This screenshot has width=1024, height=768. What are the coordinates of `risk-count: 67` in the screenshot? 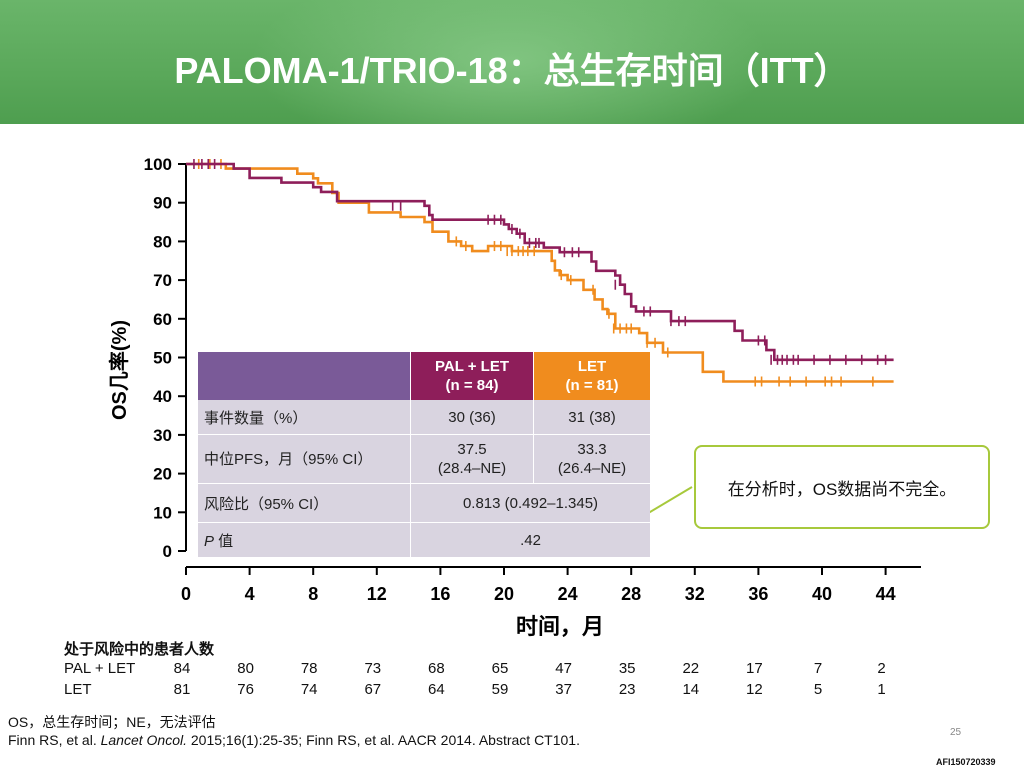 It's located at (373, 689).